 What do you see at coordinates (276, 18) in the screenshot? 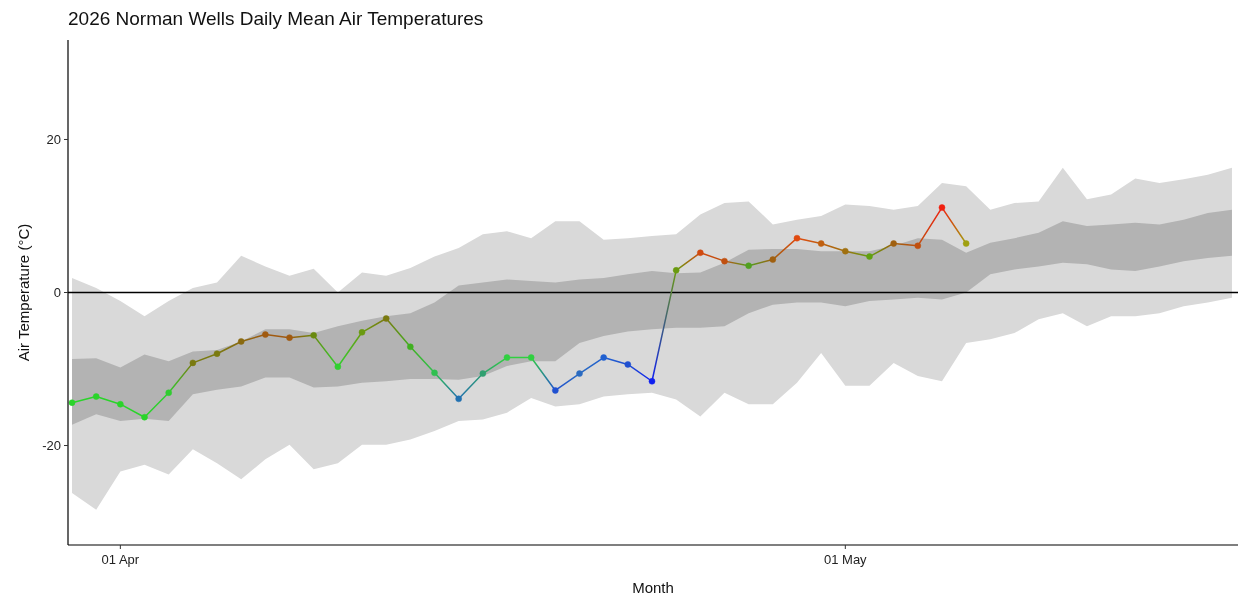
I see `chart-title: 2026 Norman Wells Daily Mean Air Temperatures` at bounding box center [276, 18].